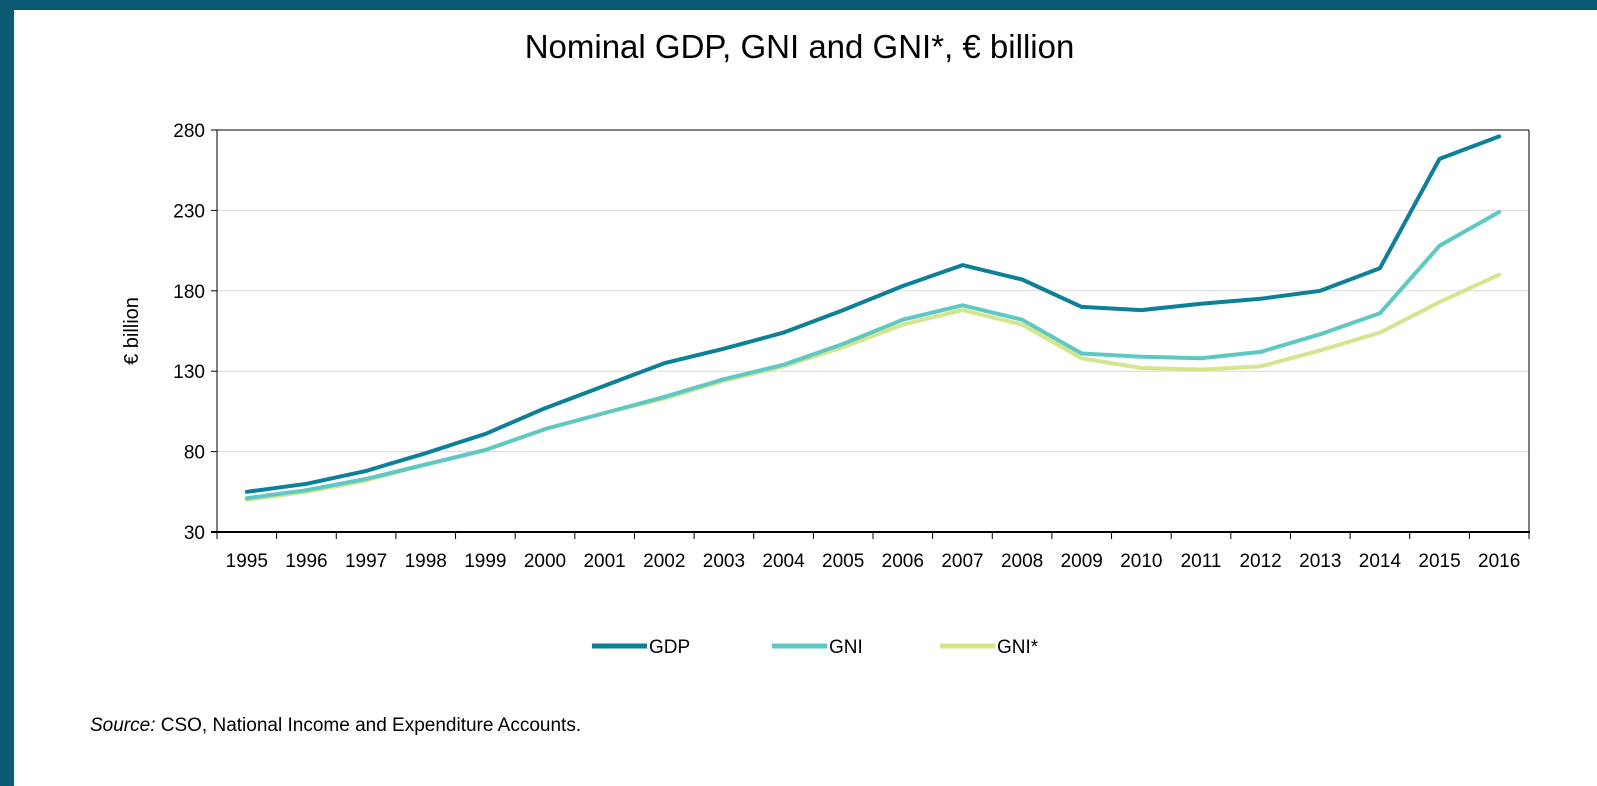 Image resolution: width=1597 pixels, height=786 pixels. What do you see at coordinates (962, 561) in the screenshot?
I see `x-tick-label: 2007` at bounding box center [962, 561].